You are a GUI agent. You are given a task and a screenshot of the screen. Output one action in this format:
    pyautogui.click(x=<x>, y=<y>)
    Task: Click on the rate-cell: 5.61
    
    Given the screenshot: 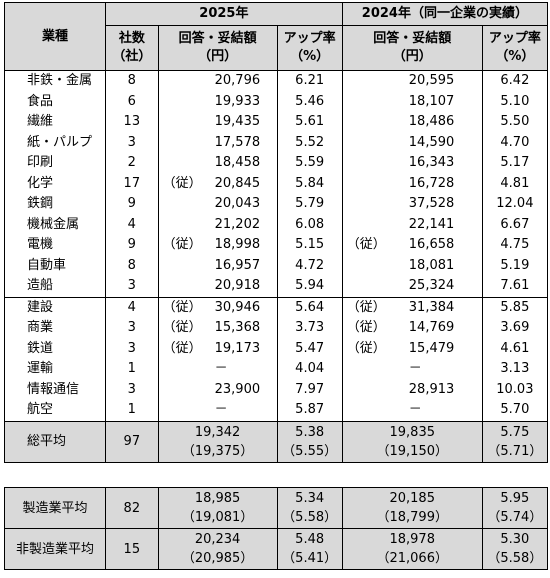 What is the action you would take?
    pyautogui.click(x=309, y=122)
    